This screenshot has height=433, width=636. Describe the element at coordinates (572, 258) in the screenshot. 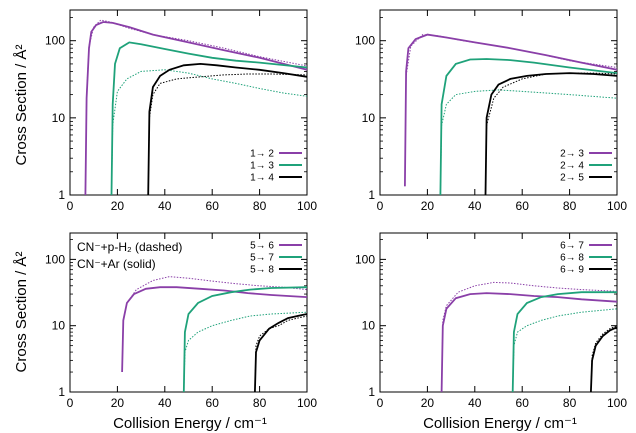

I see `legend-label: 6→ 8` at that location.